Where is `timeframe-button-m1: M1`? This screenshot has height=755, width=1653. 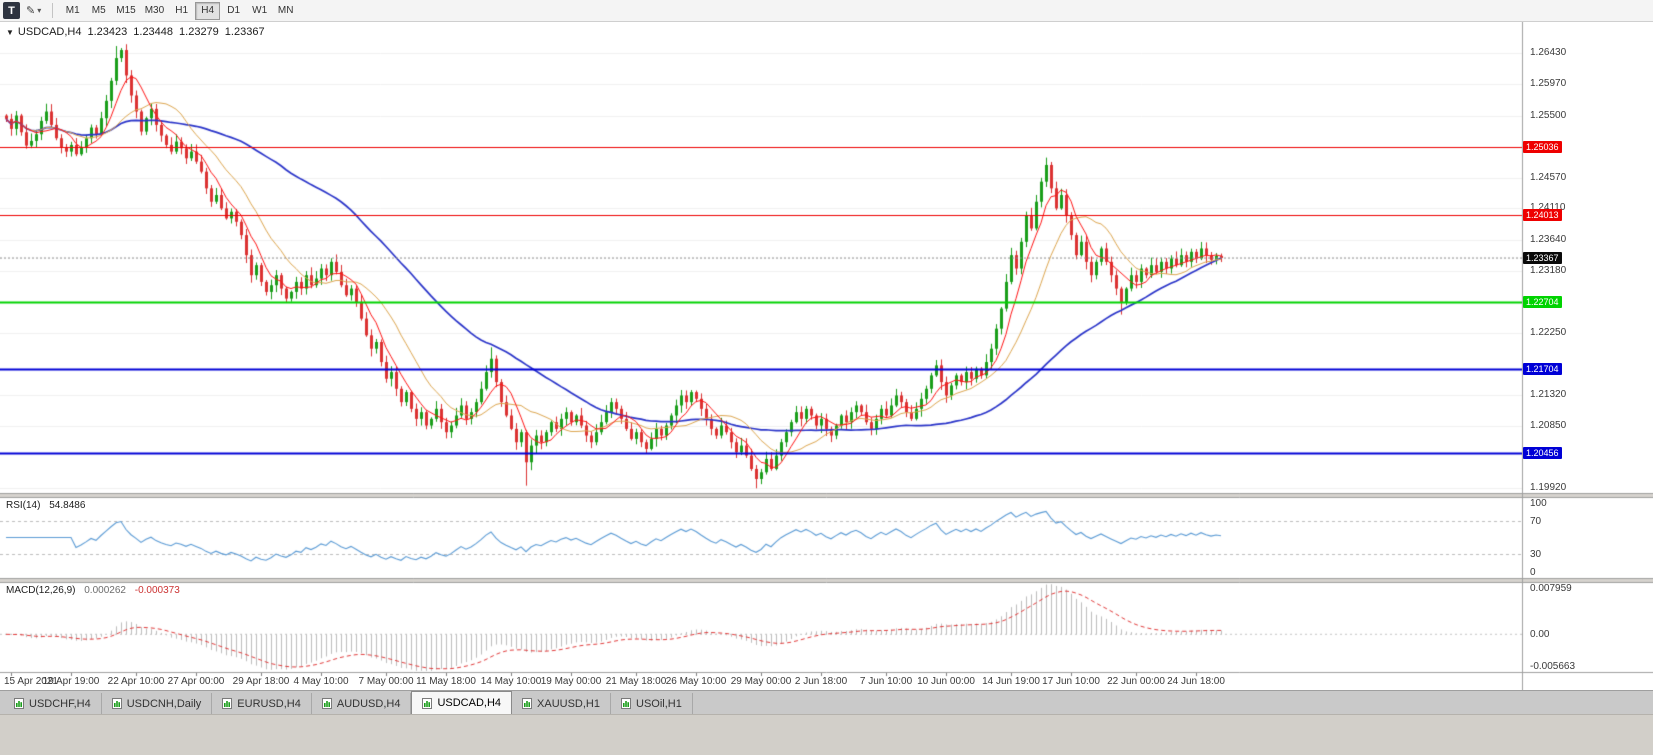
timeframe-button-m1: M1 is located at coordinates (72, 10).